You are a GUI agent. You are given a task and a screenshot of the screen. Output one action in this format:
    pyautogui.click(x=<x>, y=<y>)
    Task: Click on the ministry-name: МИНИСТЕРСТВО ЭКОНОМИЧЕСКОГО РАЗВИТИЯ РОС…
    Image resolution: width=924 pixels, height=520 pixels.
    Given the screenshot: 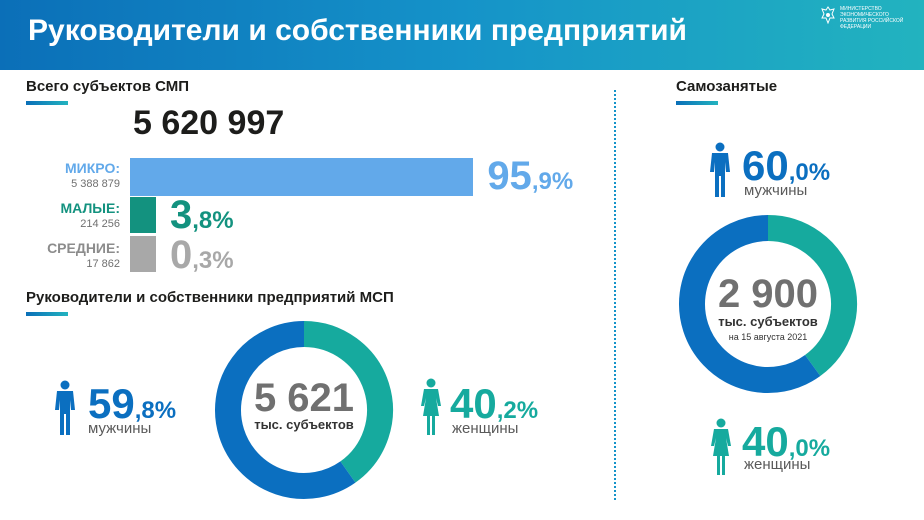 What is the action you would take?
    pyautogui.click(x=872, y=18)
    